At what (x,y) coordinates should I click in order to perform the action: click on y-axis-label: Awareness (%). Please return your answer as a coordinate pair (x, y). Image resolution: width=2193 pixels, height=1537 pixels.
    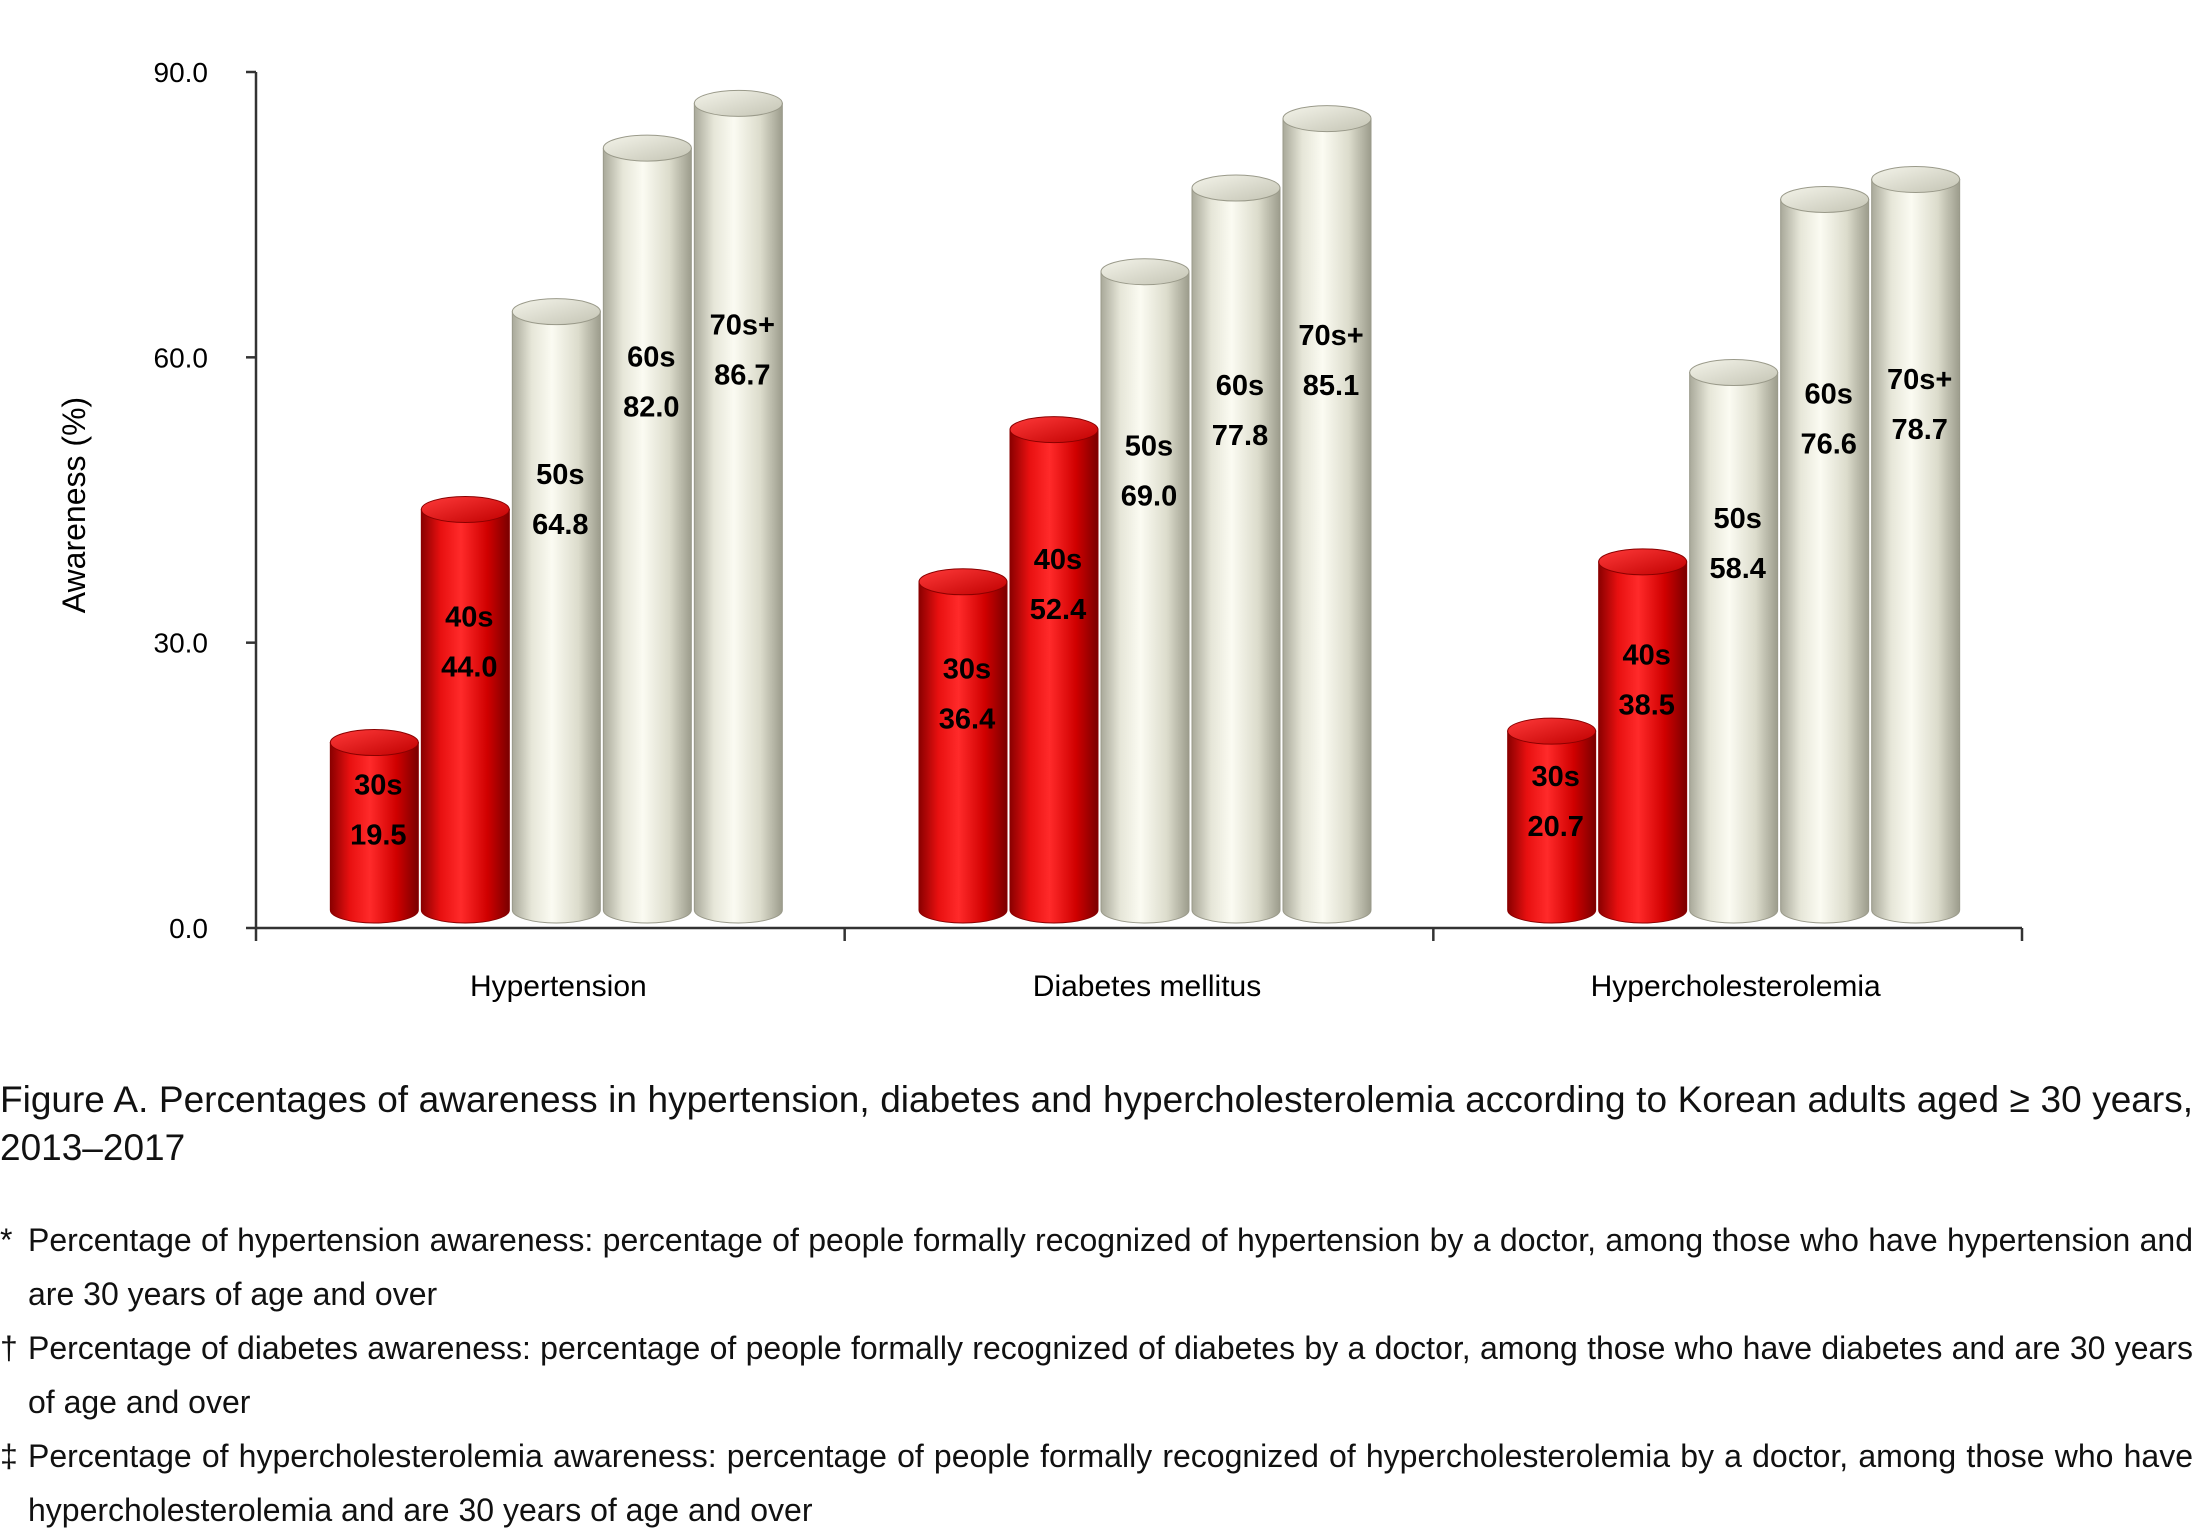
    Looking at the image, I should click on (74, 505).